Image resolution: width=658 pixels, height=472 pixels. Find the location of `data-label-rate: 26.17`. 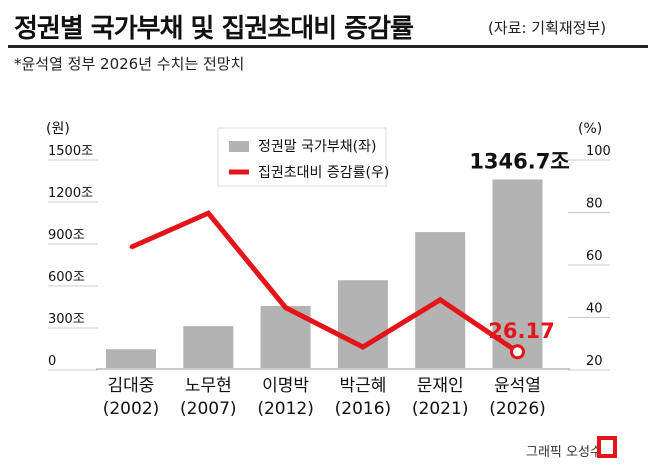

data-label-rate: 26.17 is located at coordinates (521, 331).